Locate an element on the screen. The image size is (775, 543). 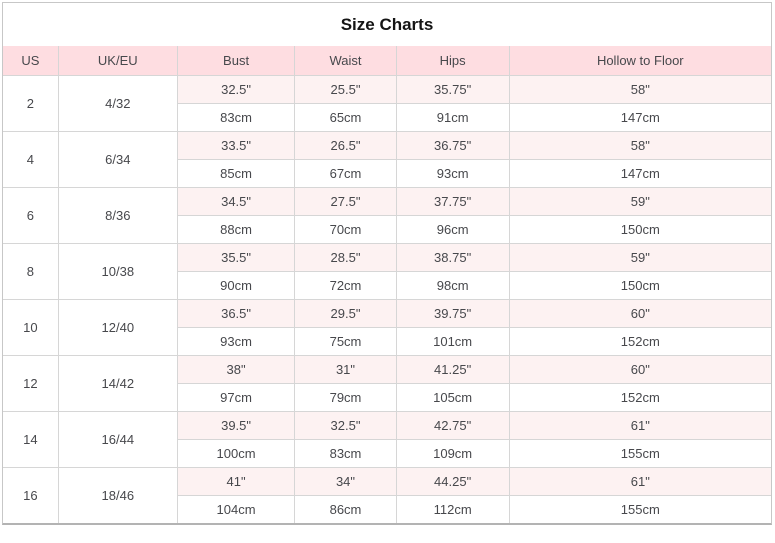
size-row-inches: 8 10/38 35.5" 28.5" 38.75" 59" is located at coordinates (387, 271).